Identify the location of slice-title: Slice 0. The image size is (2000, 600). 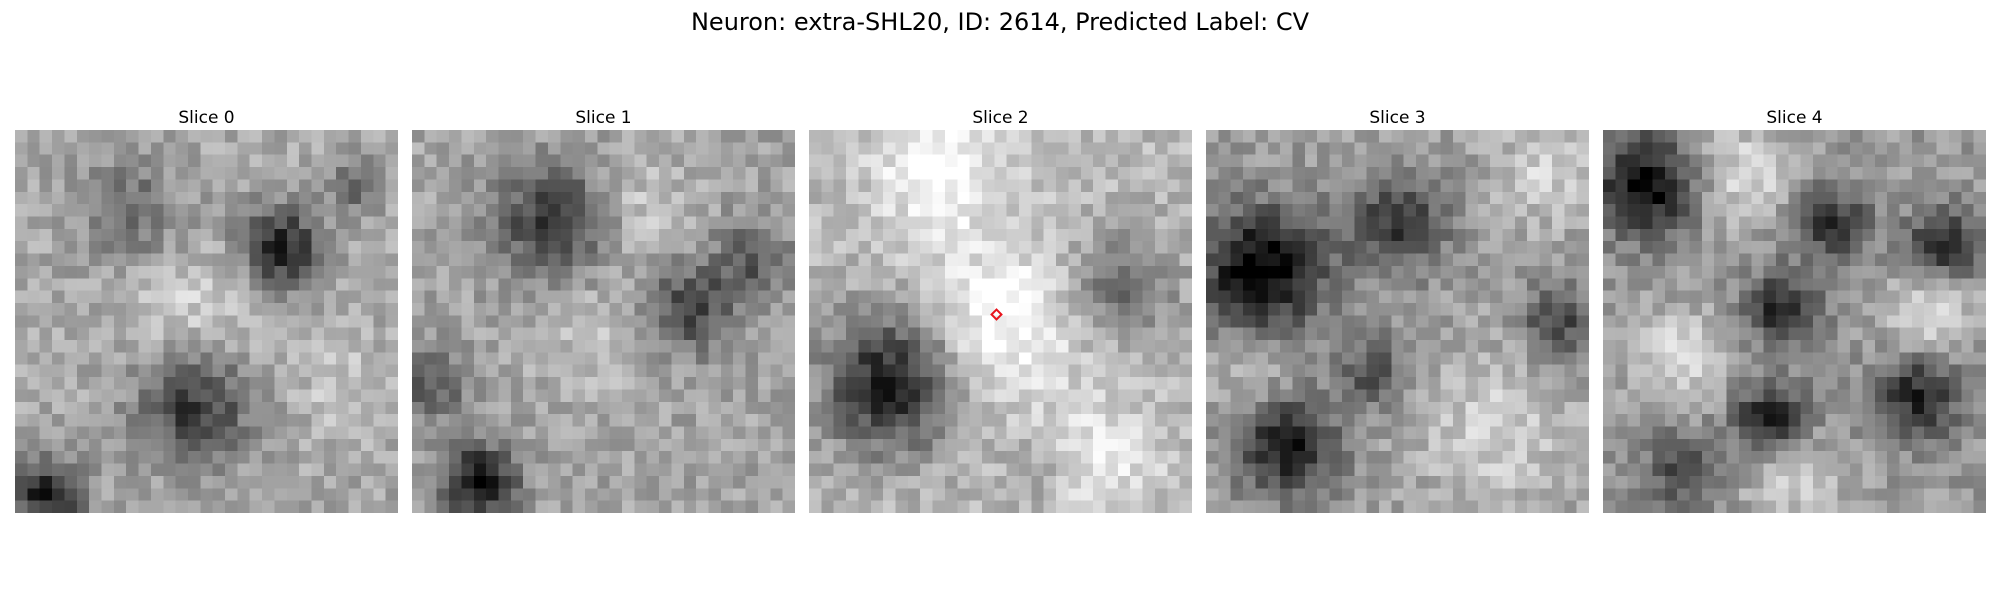
(206, 118).